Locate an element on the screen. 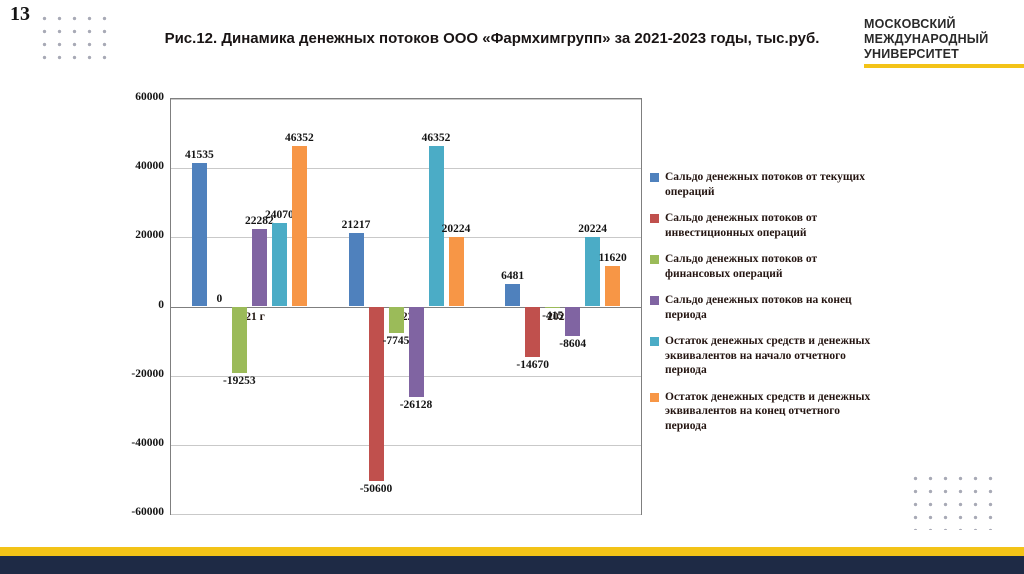 This screenshot has width=1024, height=574. y-axis-tick-label: 20000 is located at coordinates (149, 235).